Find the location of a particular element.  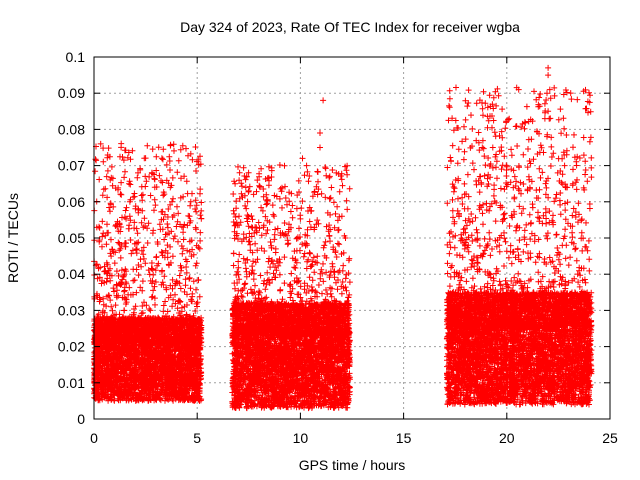

x-tick-label: 25 is located at coordinates (610, 438).